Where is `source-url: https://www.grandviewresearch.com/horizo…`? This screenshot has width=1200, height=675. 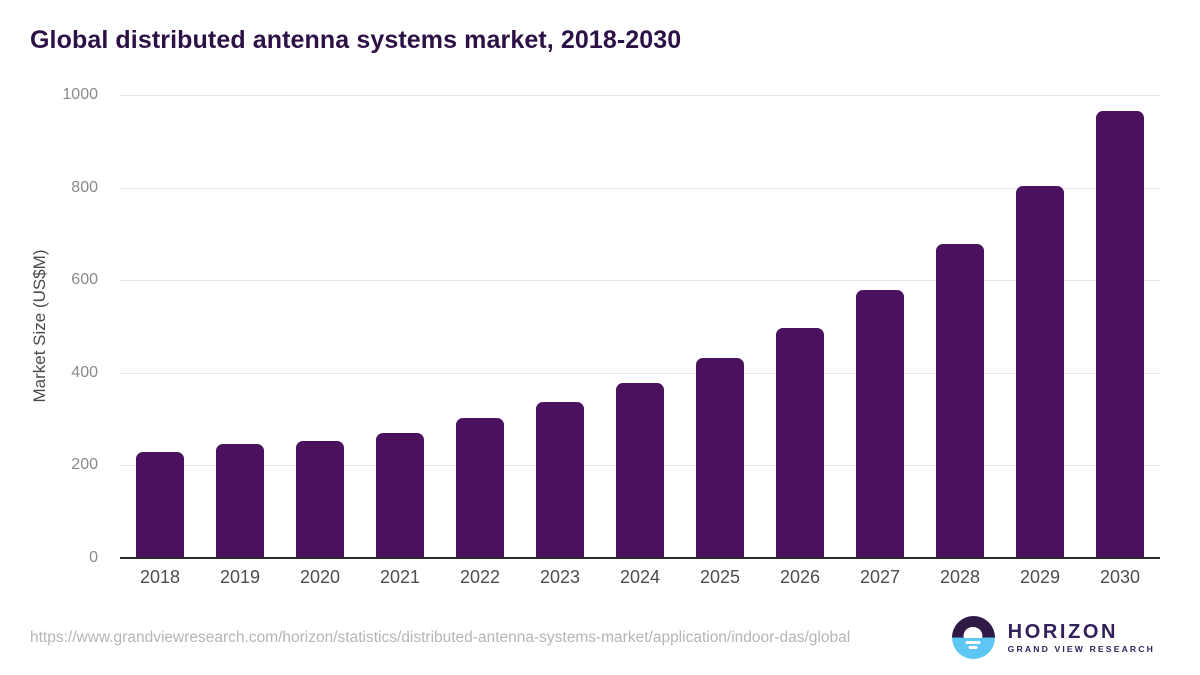 source-url: https://www.grandviewresearch.com/horizo… is located at coordinates (440, 637).